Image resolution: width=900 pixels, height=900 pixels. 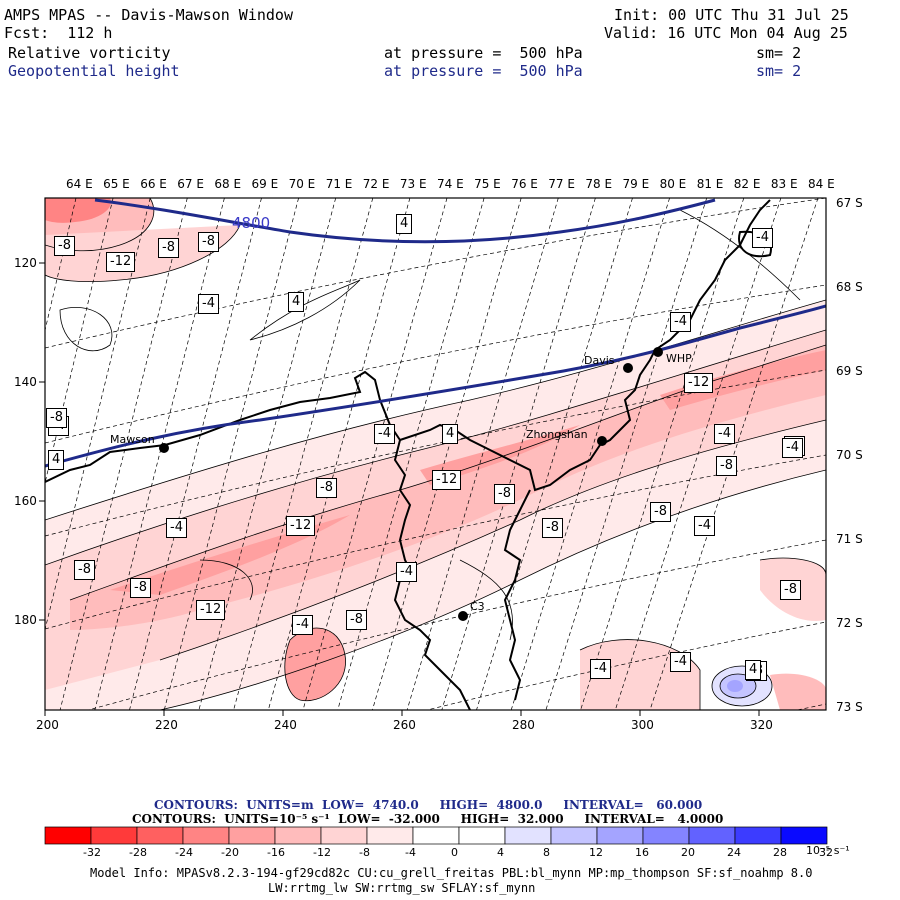 What do you see at coordinates (404, 725) in the screenshot?
I see `bottom-x-label: 260` at bounding box center [404, 725].